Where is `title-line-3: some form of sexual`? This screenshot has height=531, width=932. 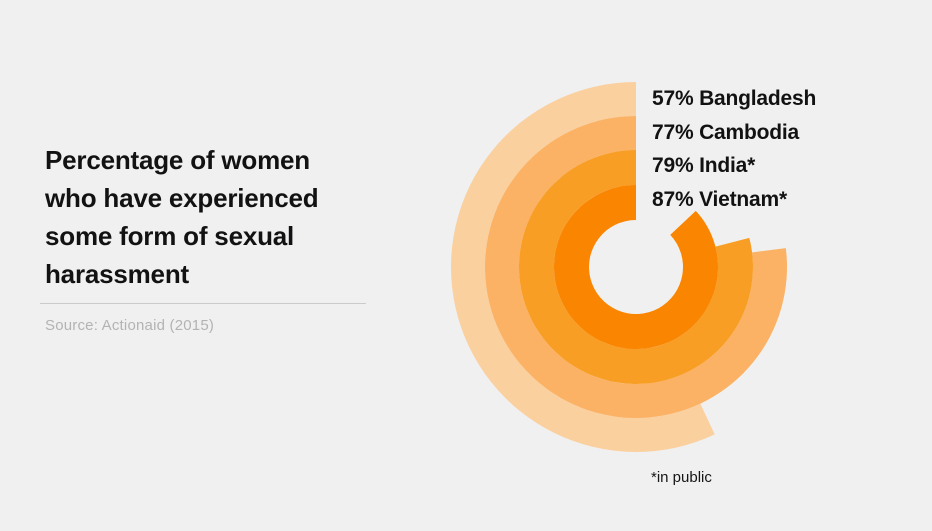 title-line-3: some form of sexual is located at coordinates (170, 236).